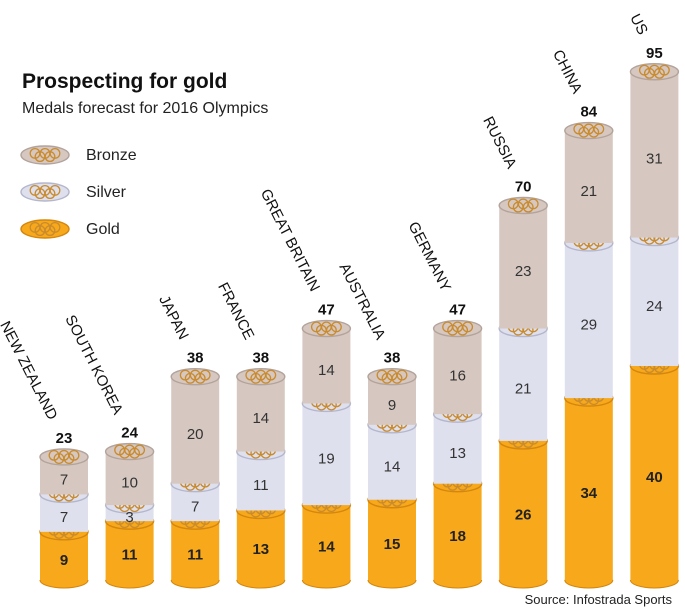 Image resolution: width=685 pixels, height=610 pixels. What do you see at coordinates (93, 364) in the screenshot?
I see `category-label-south-korea: SOUTH KOREA` at bounding box center [93, 364].